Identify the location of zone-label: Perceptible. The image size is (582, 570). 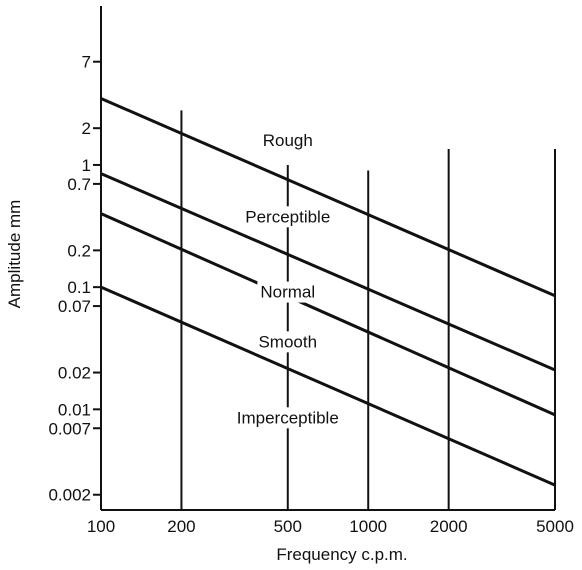
(287, 216).